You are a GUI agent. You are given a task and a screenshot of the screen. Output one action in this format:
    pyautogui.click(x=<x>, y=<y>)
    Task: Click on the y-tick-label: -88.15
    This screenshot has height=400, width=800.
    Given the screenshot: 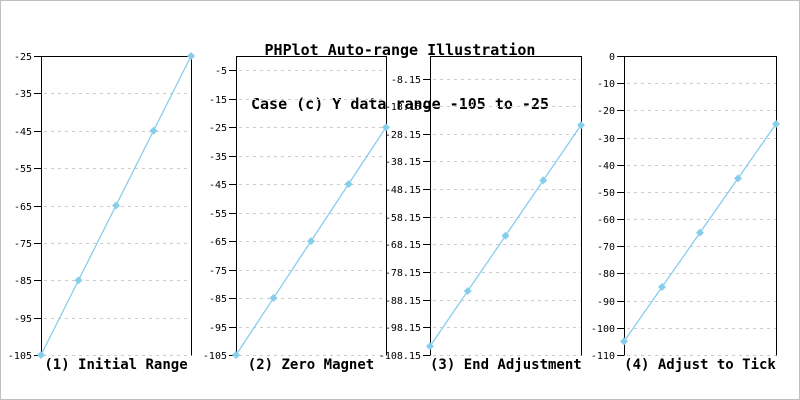 What is the action you would take?
    pyautogui.click(x=403, y=301)
    